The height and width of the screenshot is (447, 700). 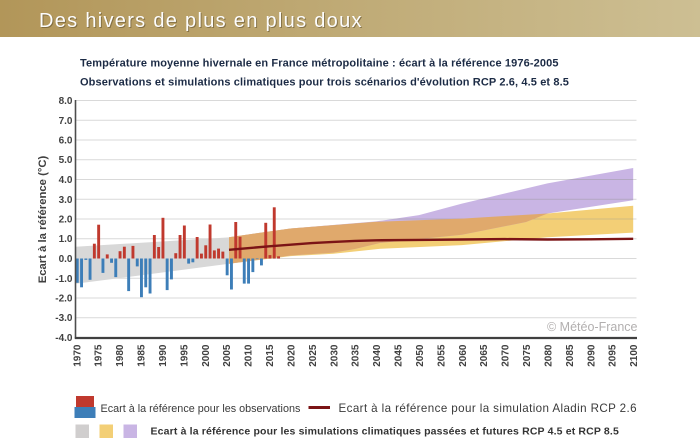 What do you see at coordinates (184, 355) in the screenshot?
I see `svg-text: 1995` at bounding box center [184, 355].